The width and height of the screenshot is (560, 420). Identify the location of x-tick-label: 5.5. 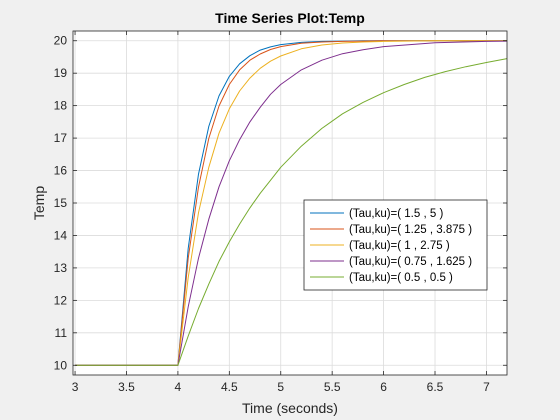
(332, 387).